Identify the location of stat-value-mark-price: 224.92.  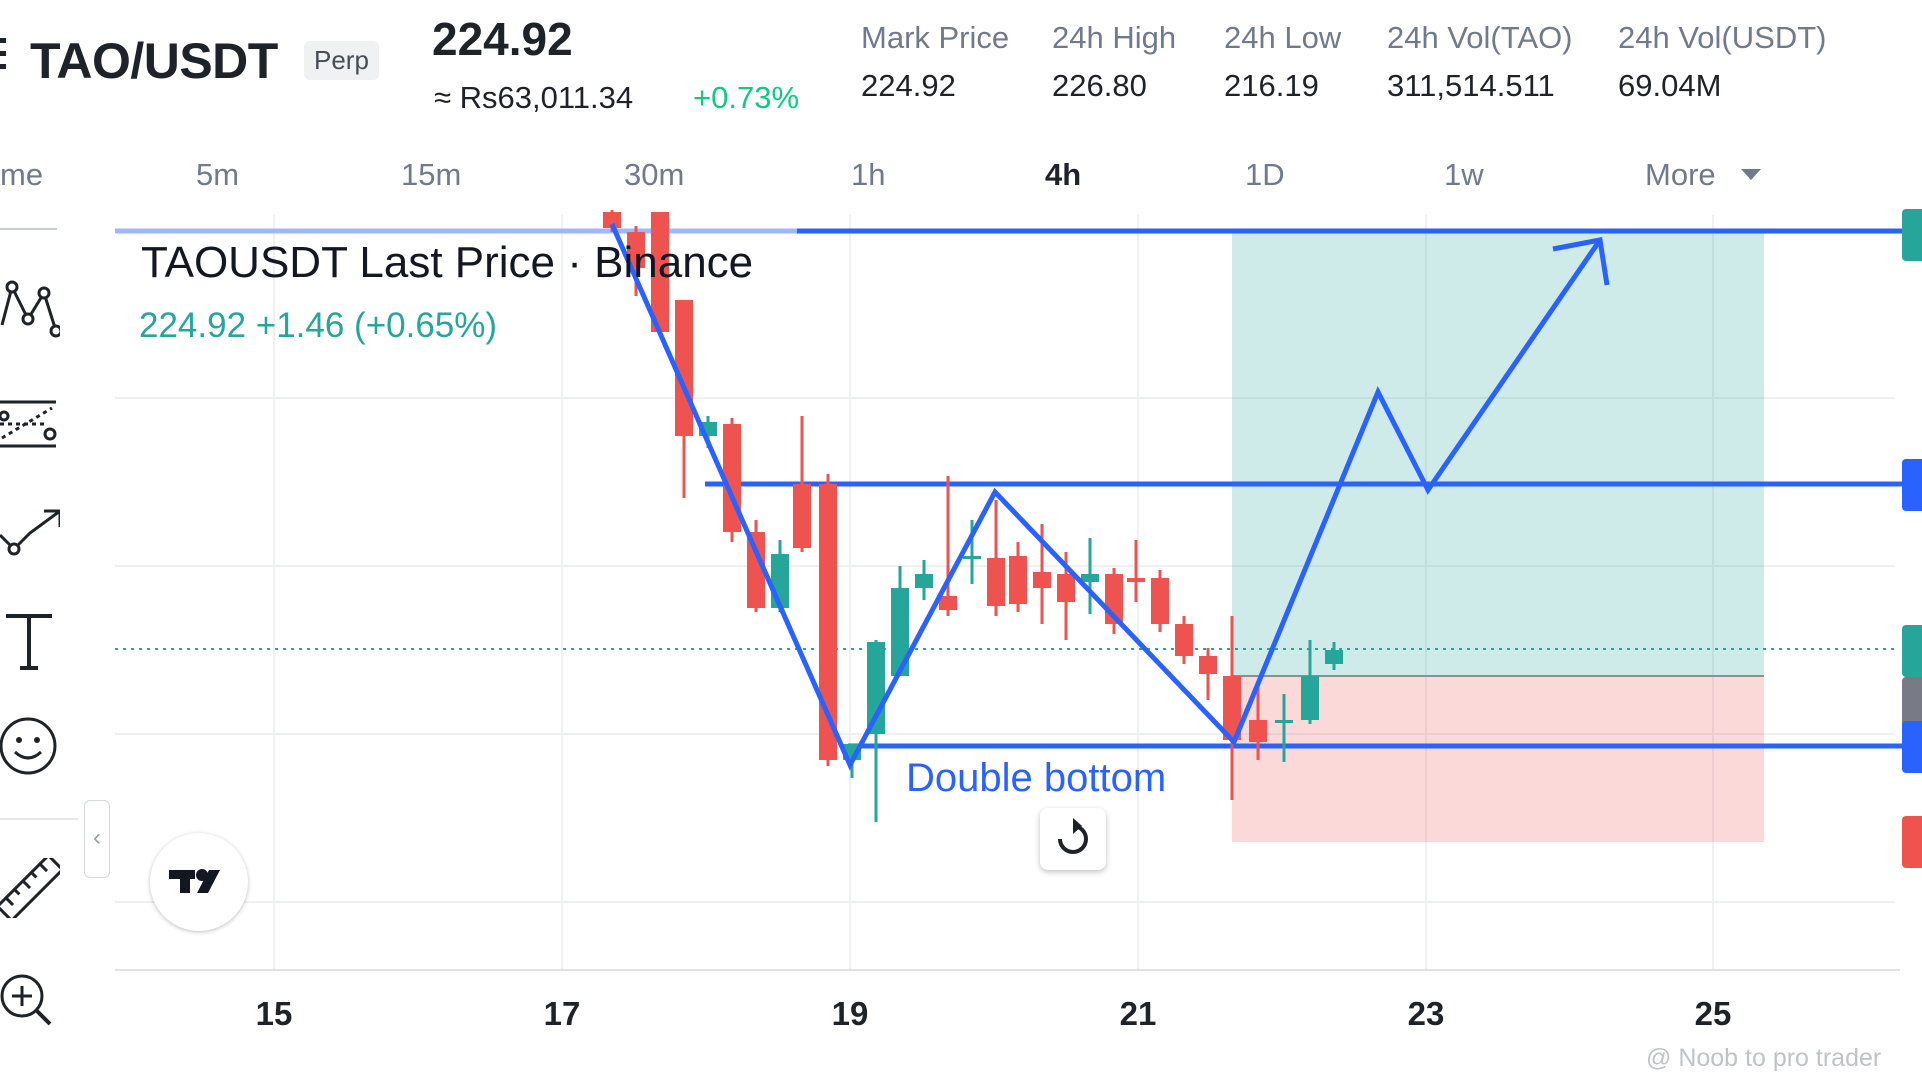
(908, 85).